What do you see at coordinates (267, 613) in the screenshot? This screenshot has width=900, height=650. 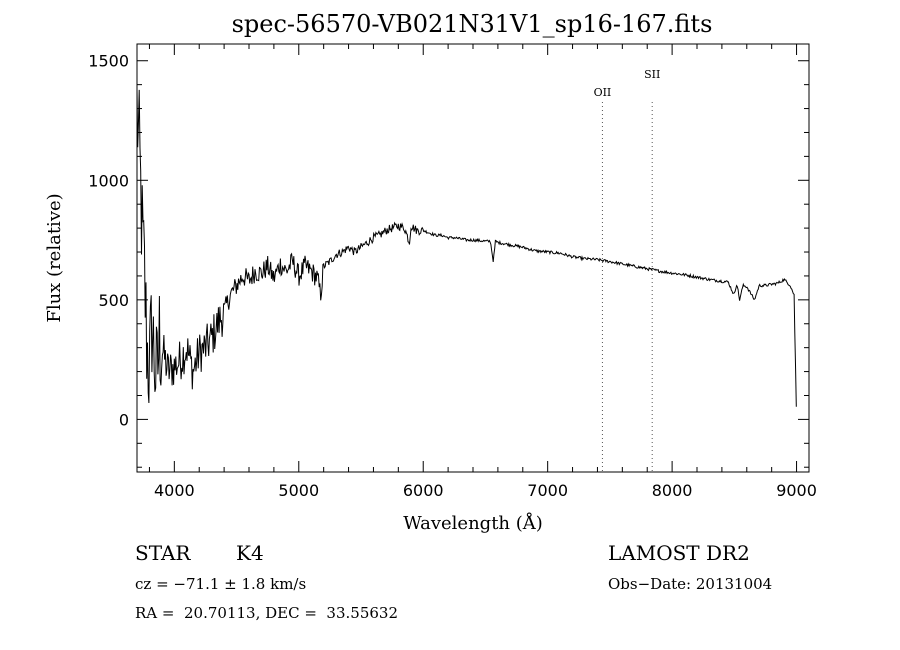 I see `sky-coordinates: RA = 20.70113, DEC = 33.55632` at bounding box center [267, 613].